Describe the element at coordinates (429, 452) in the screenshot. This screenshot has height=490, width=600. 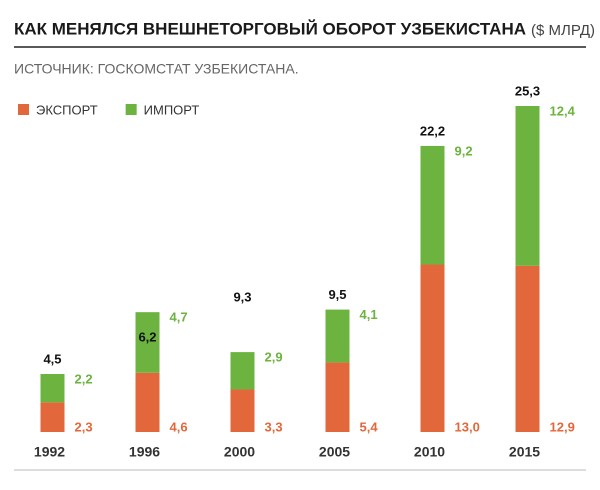
I see `x-tick-label: 2010` at that location.